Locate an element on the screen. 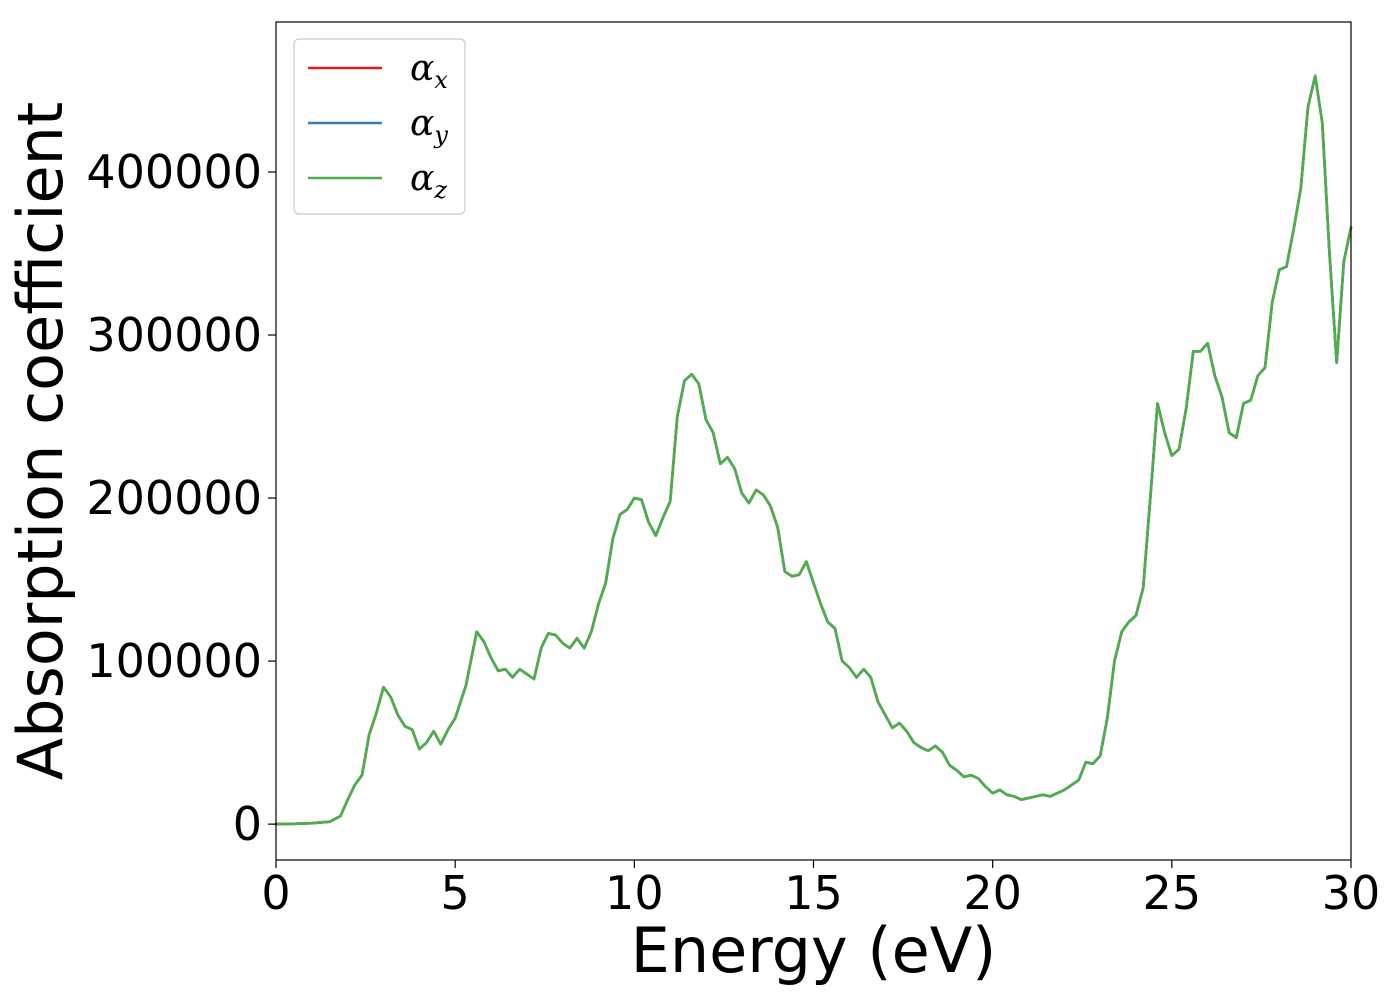 The height and width of the screenshot is (1000, 1400). x-tick-label: 5 is located at coordinates (455, 893).